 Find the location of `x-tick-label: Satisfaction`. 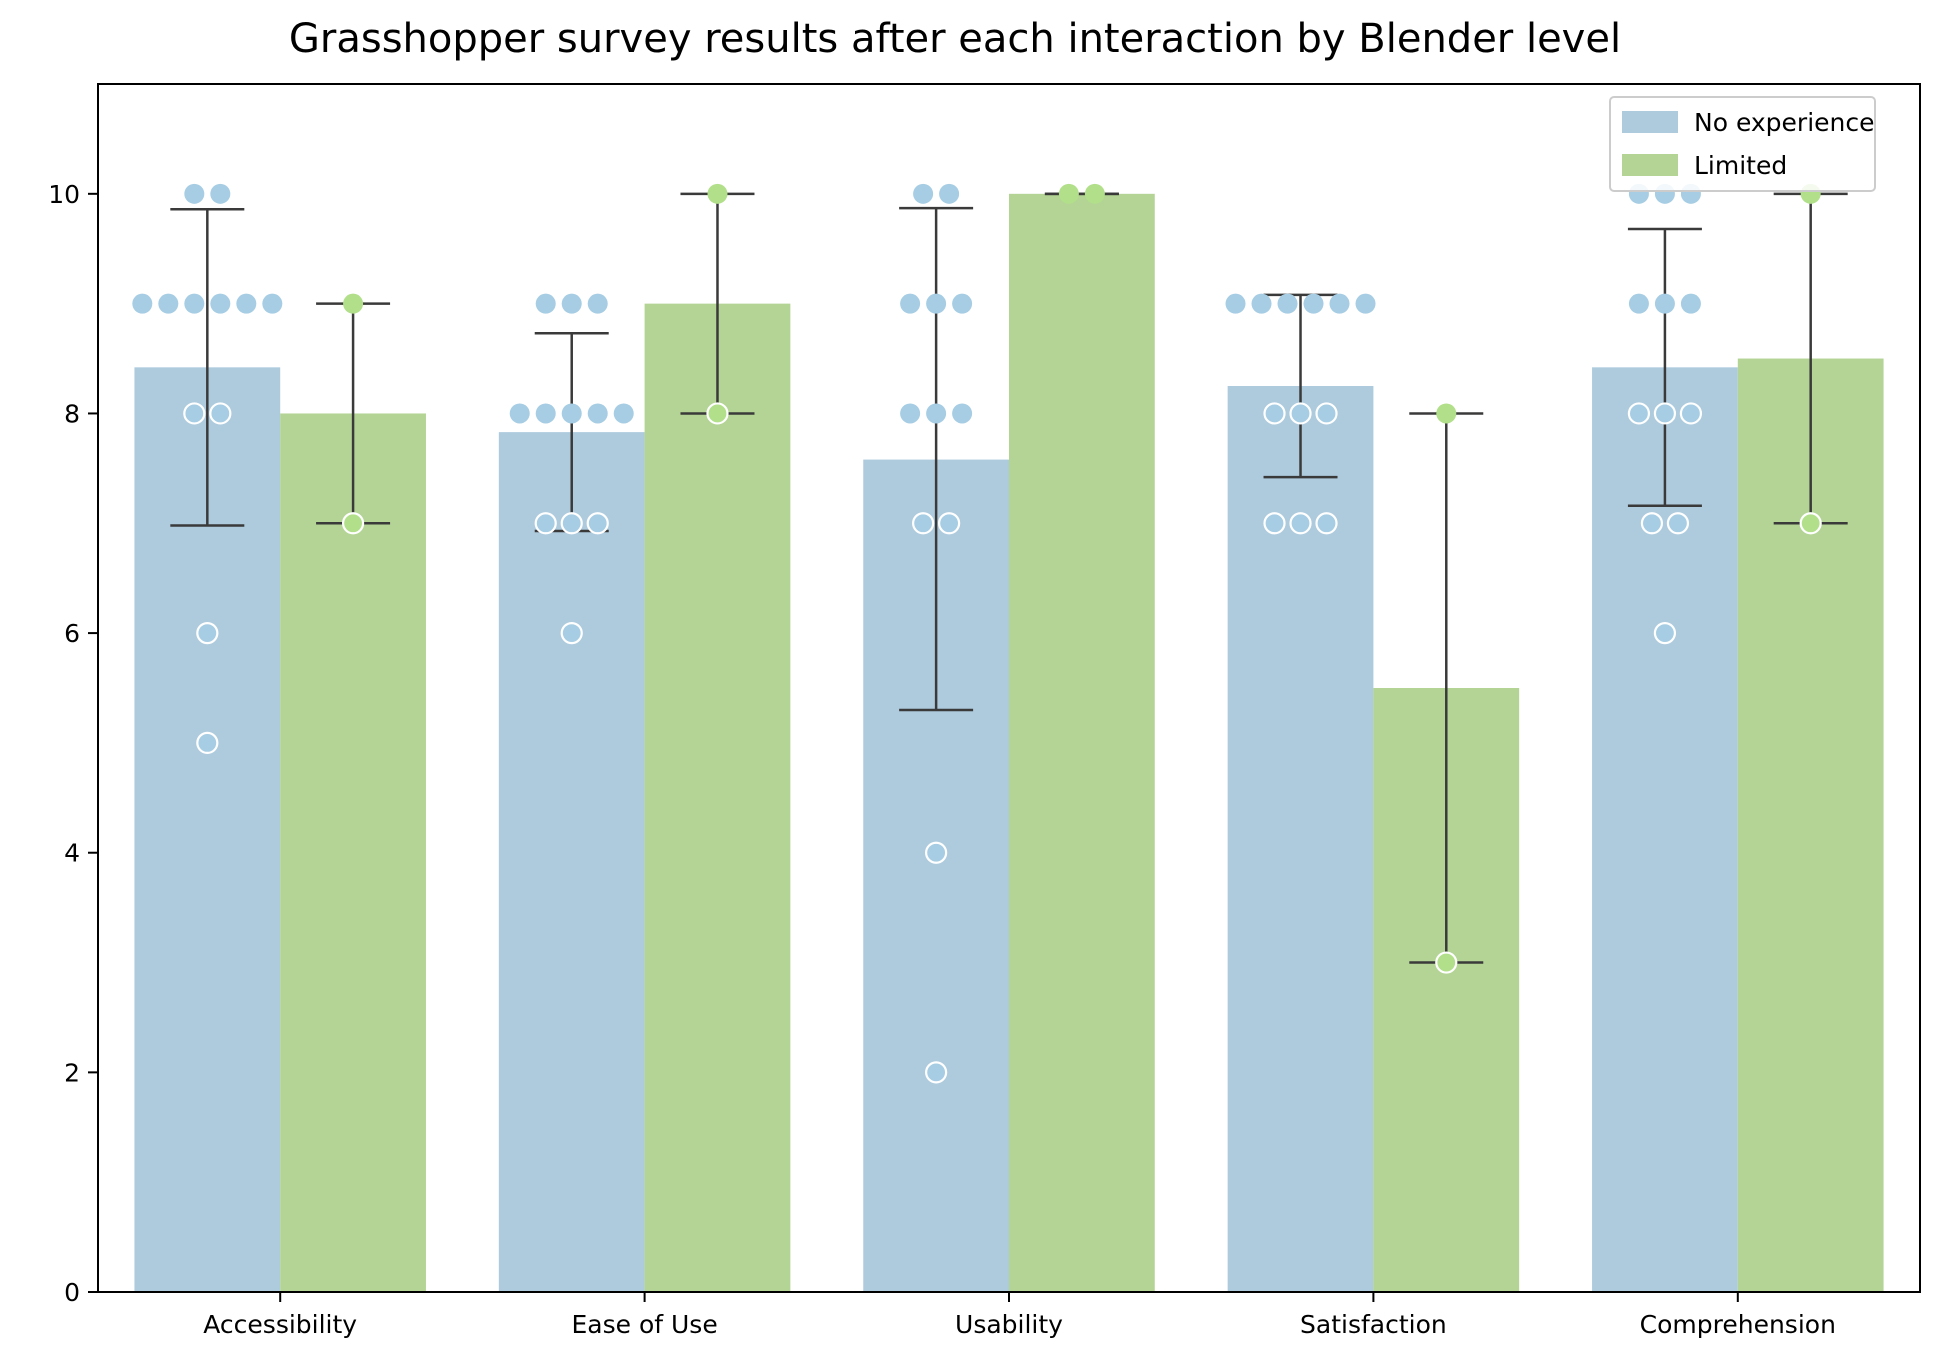

x-tick-label: Satisfaction is located at coordinates (1373, 1324).